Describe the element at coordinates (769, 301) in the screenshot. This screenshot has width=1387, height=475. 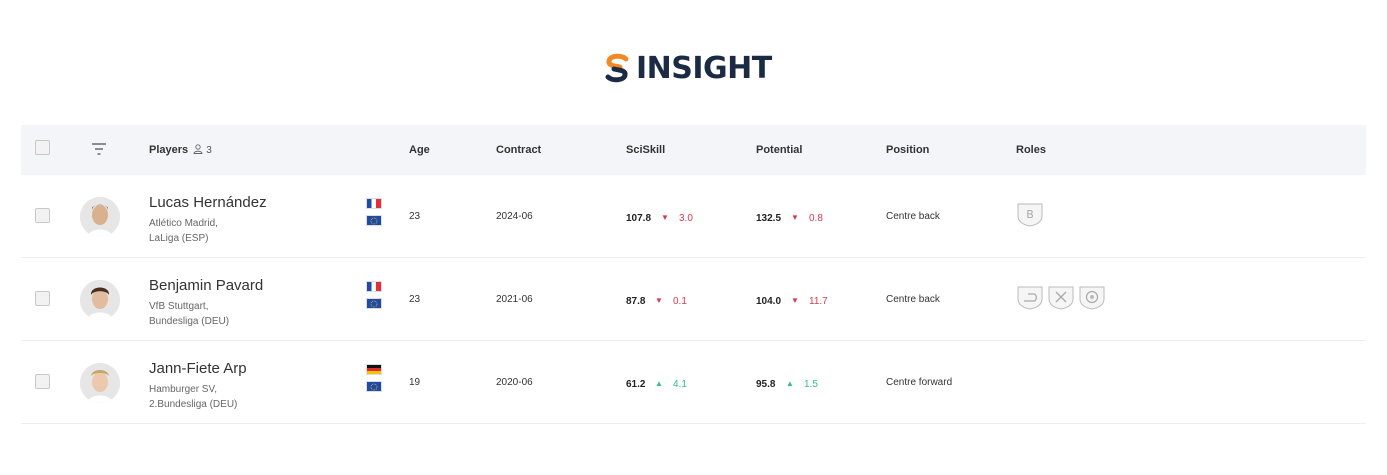
I see `potential-value: 104.0` at that location.